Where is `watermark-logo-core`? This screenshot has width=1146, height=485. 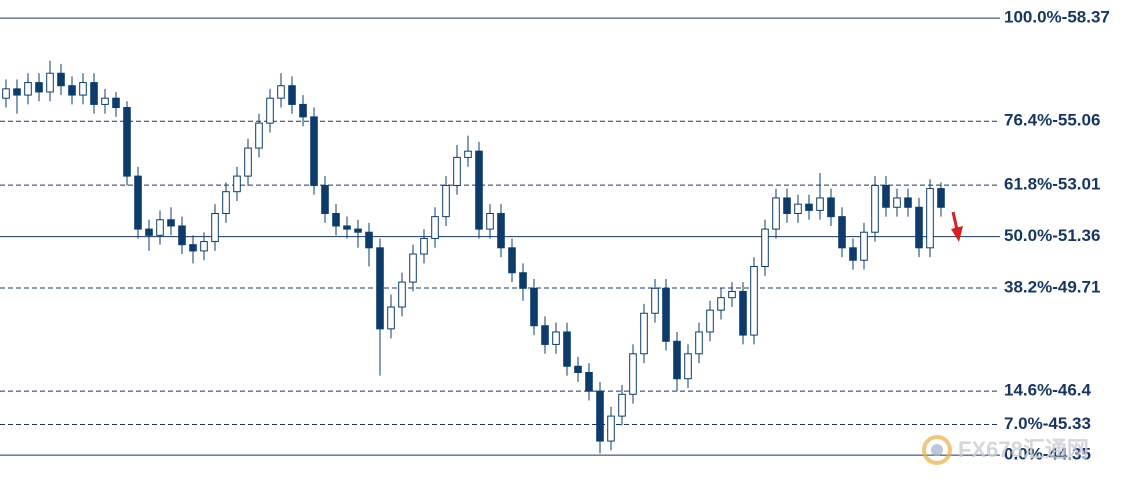
watermark-logo-core is located at coordinates (937, 450).